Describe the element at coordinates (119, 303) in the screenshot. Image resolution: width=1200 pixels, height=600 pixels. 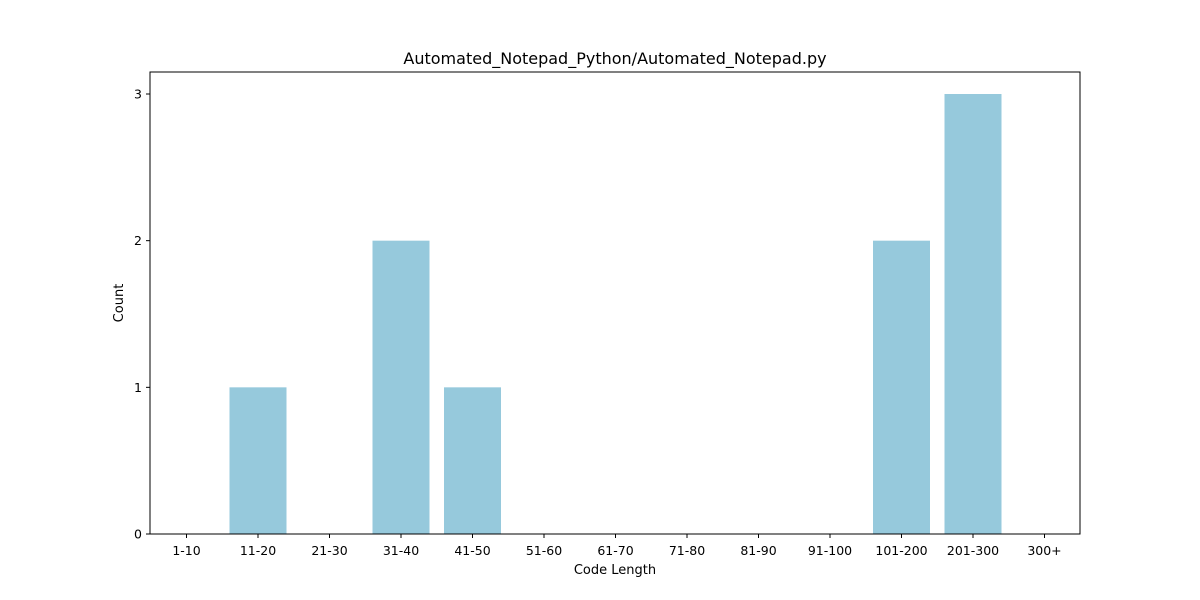
I see `y-axis-label: Count` at that location.